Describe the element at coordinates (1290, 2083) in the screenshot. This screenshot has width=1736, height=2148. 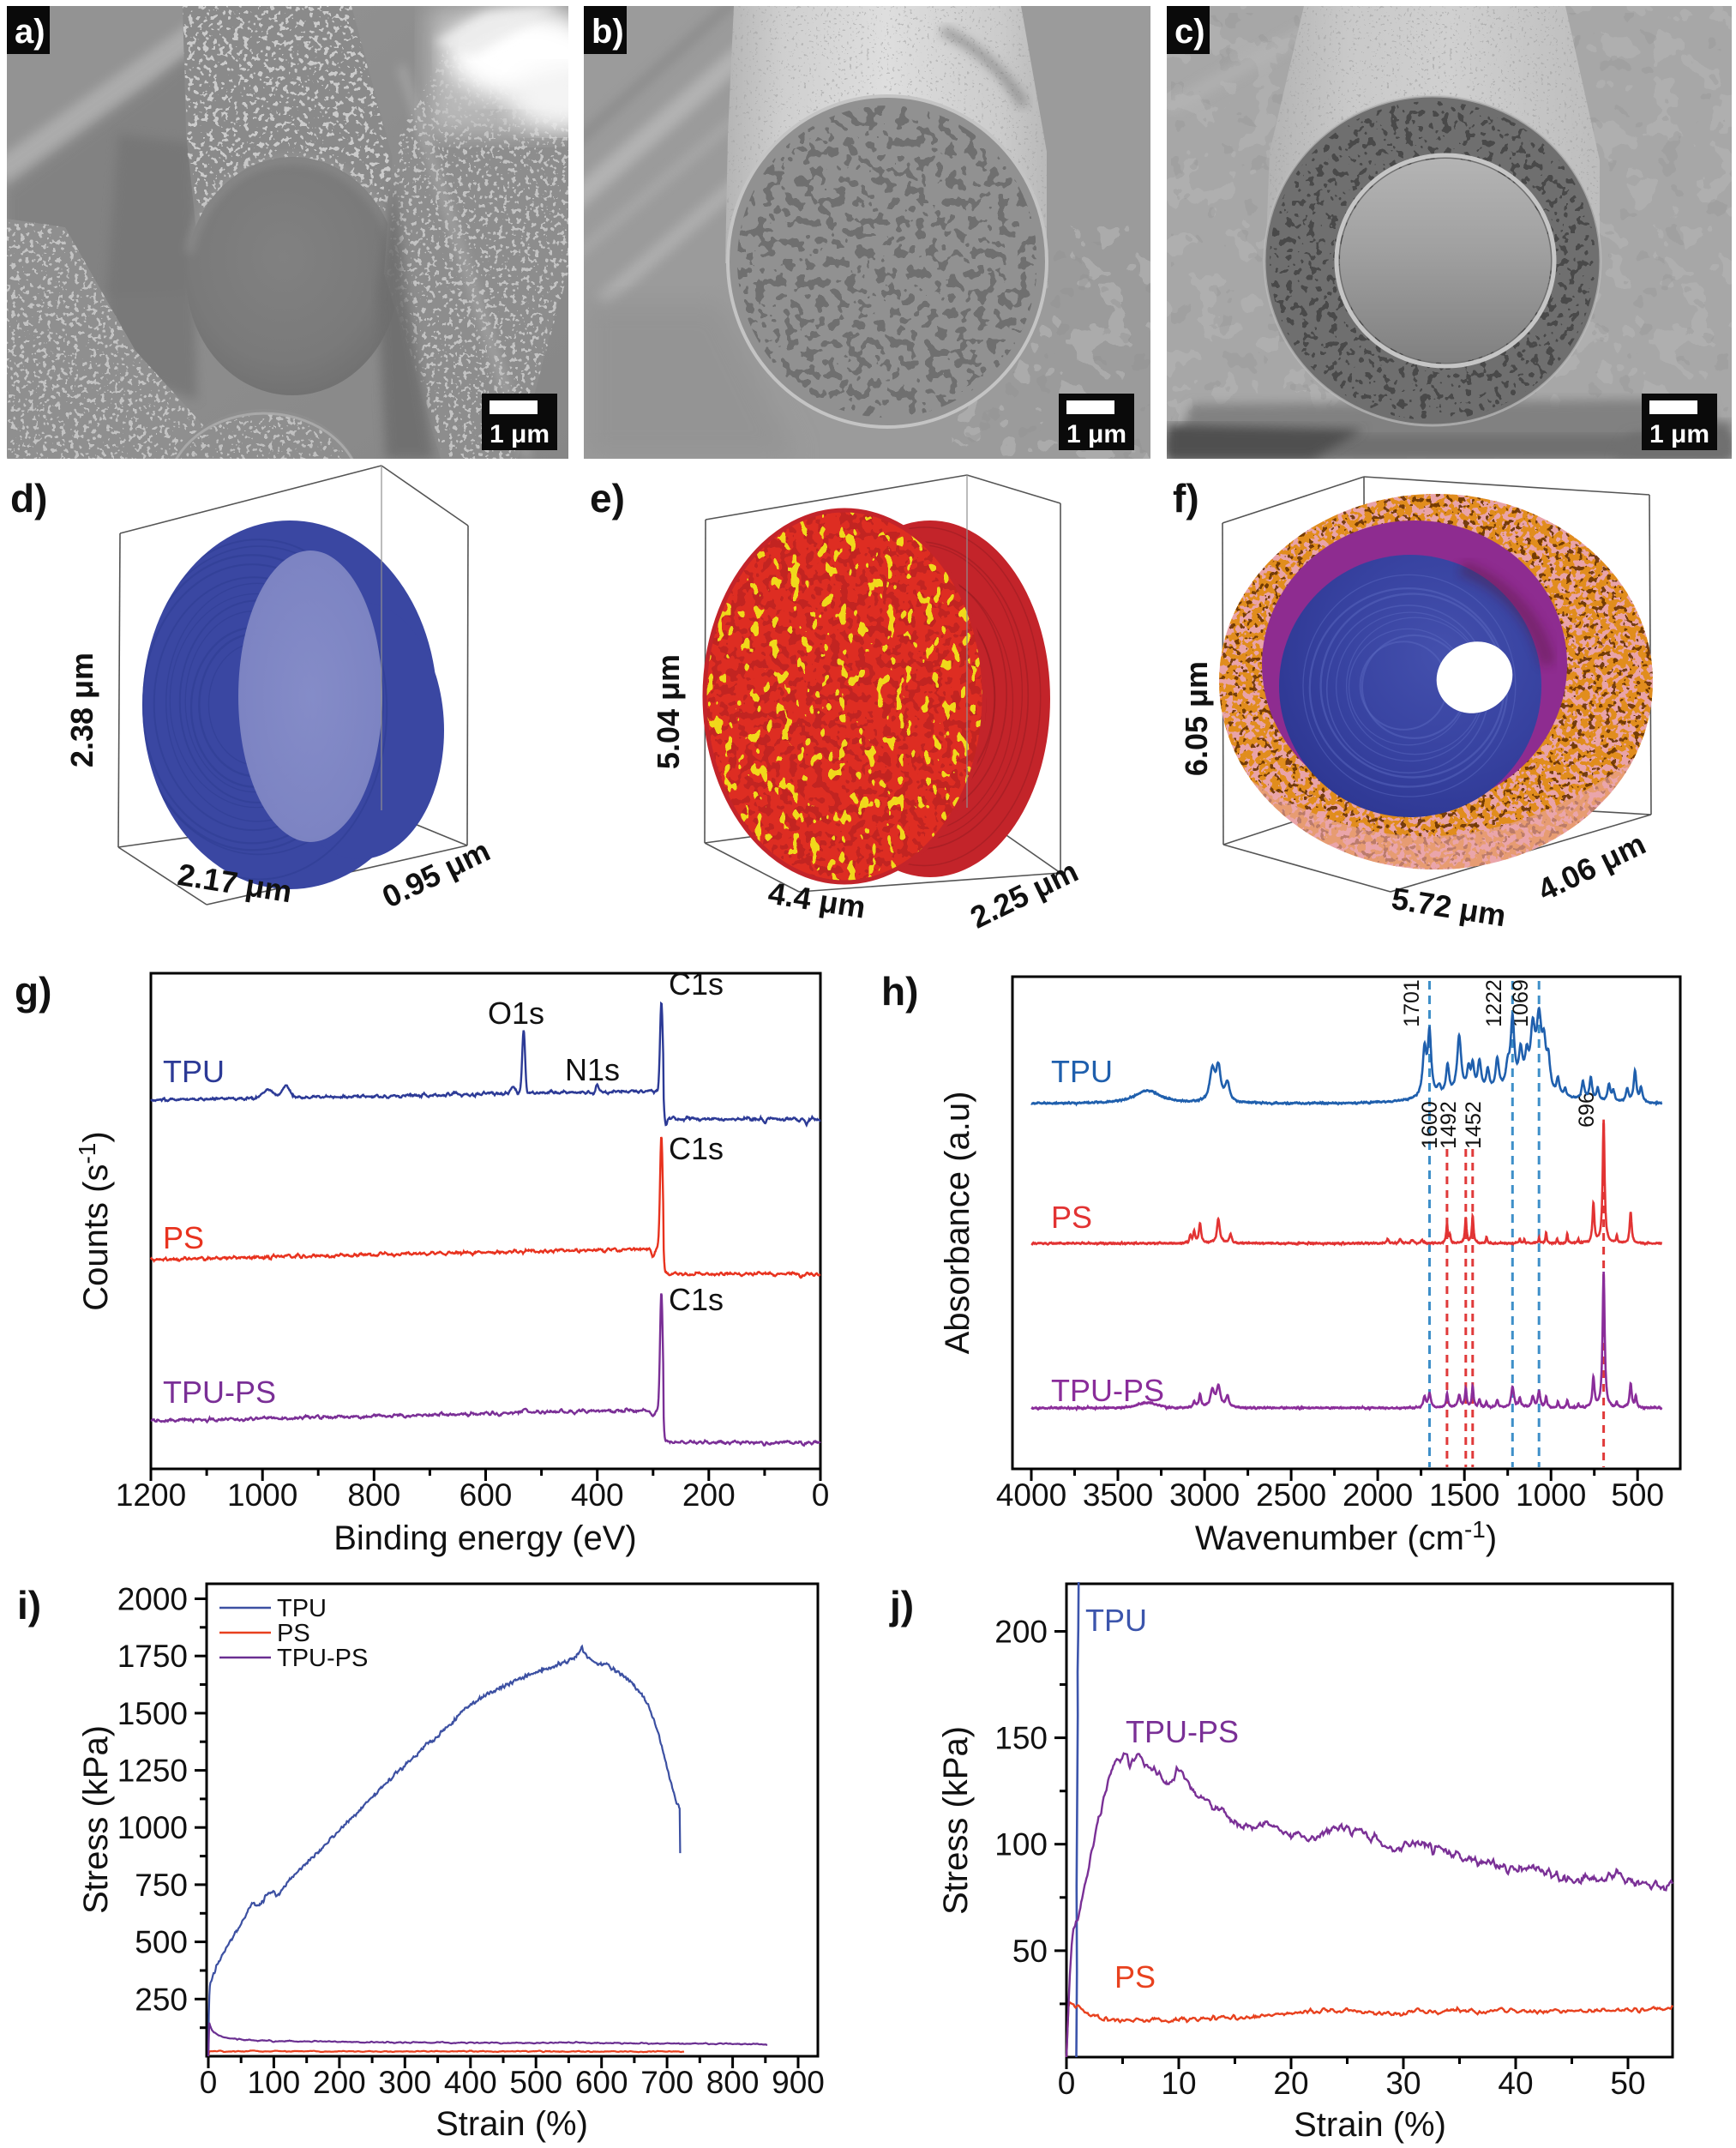
I see `svg-text: 20` at that location.